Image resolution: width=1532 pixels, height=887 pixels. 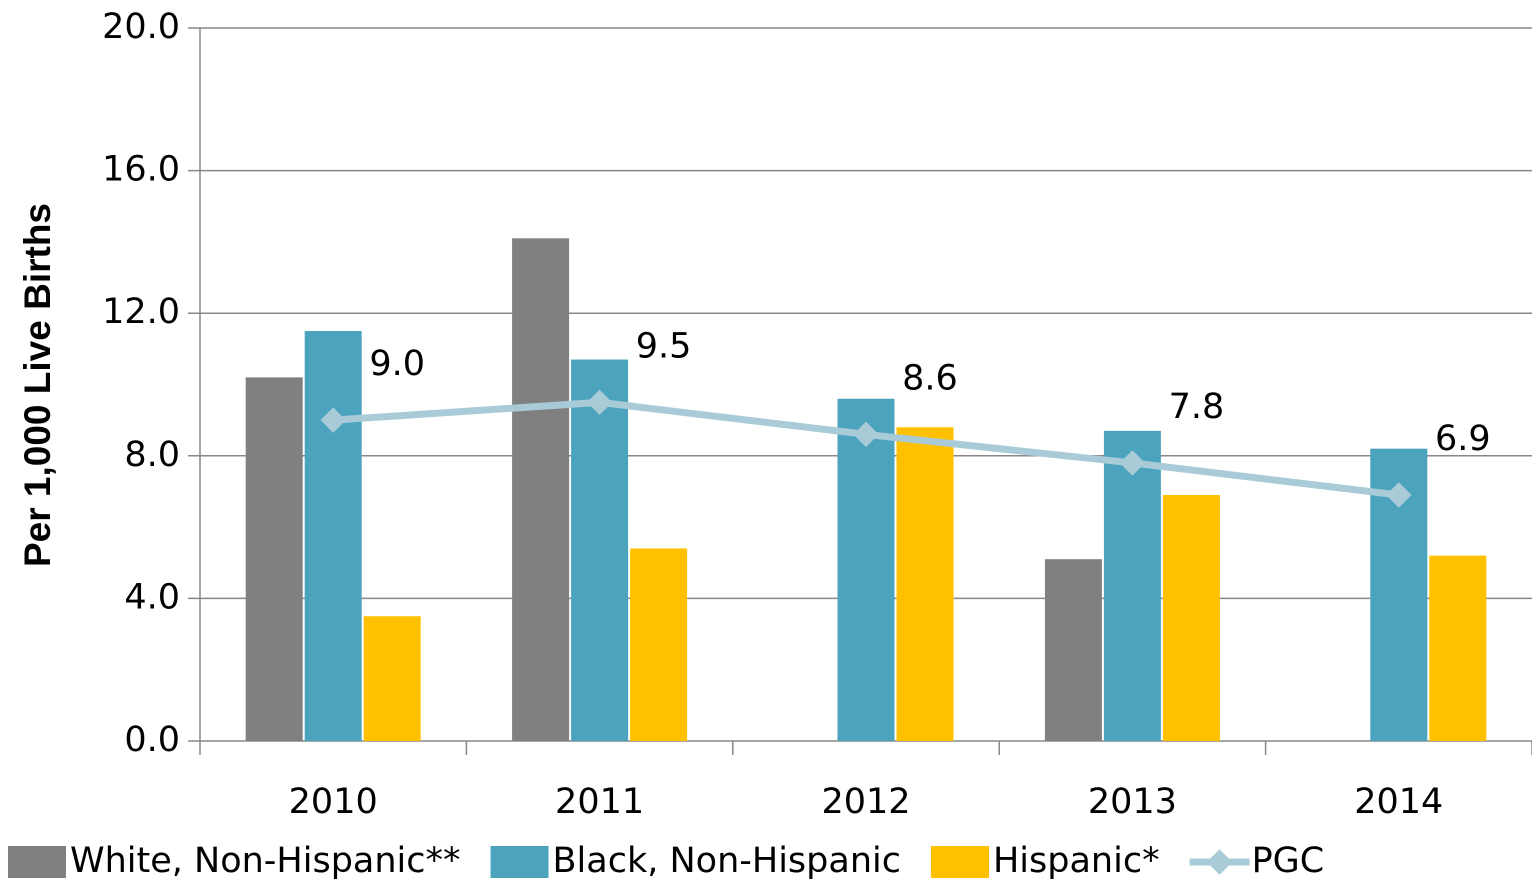 I want to click on y-tick-label: 0.0, so click(x=152, y=740).